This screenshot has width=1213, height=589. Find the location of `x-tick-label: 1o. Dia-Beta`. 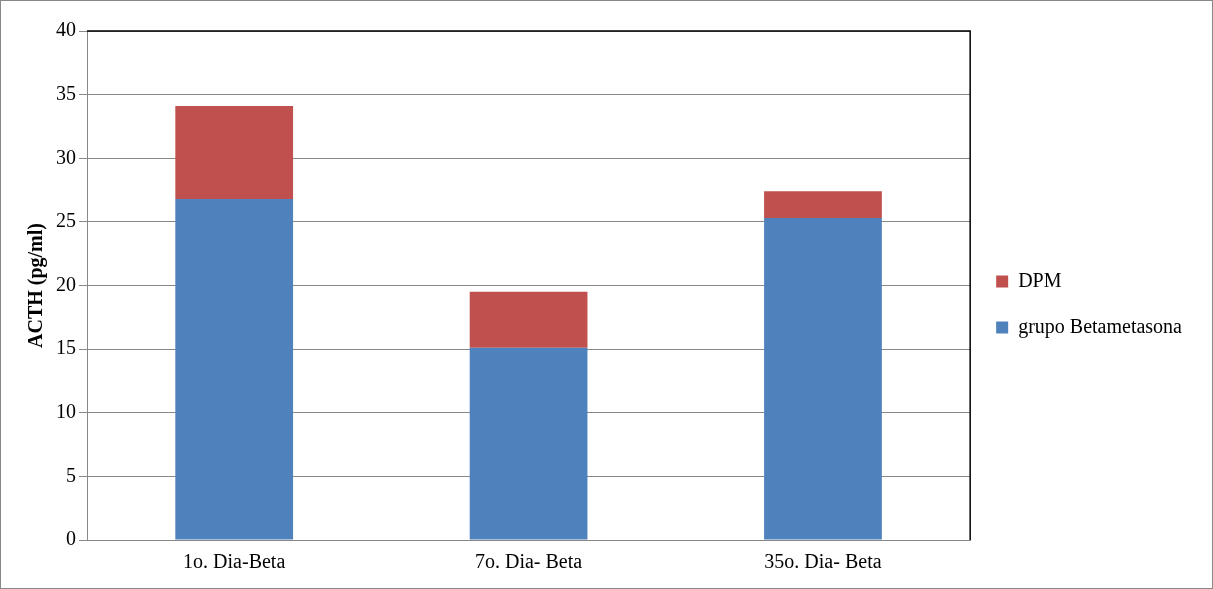

x-tick-label: 1o. Dia-Beta is located at coordinates (234, 561).